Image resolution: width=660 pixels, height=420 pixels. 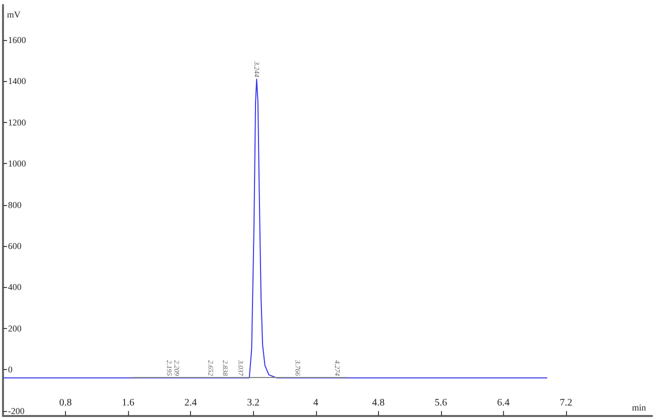 I want to click on y-tick-label: 400, so click(x=15, y=287).